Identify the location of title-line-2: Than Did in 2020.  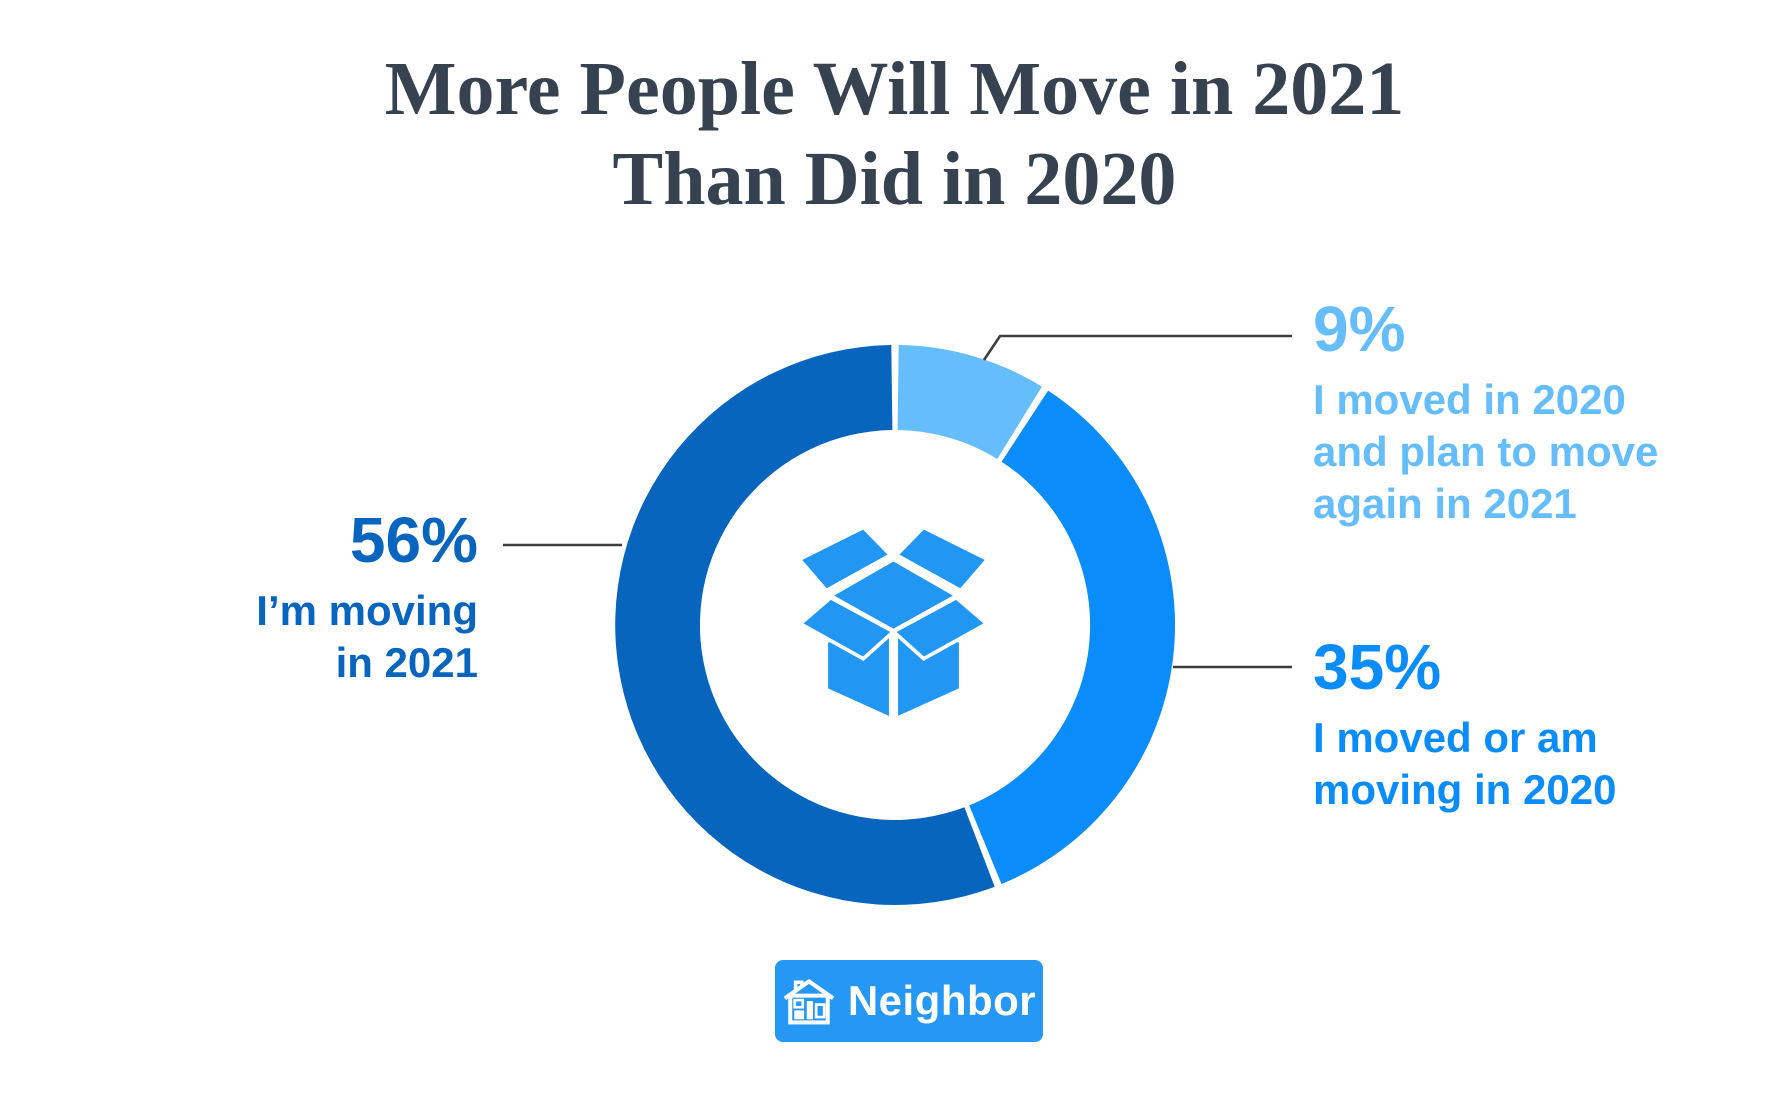
(894, 179).